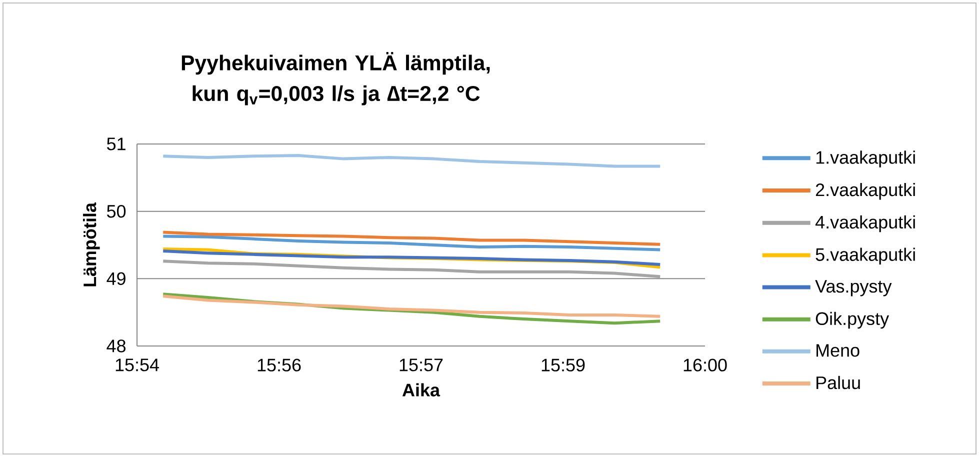 The height and width of the screenshot is (457, 979). Describe the element at coordinates (563, 365) in the screenshot. I see `x-tick-label: 15:59` at that location.